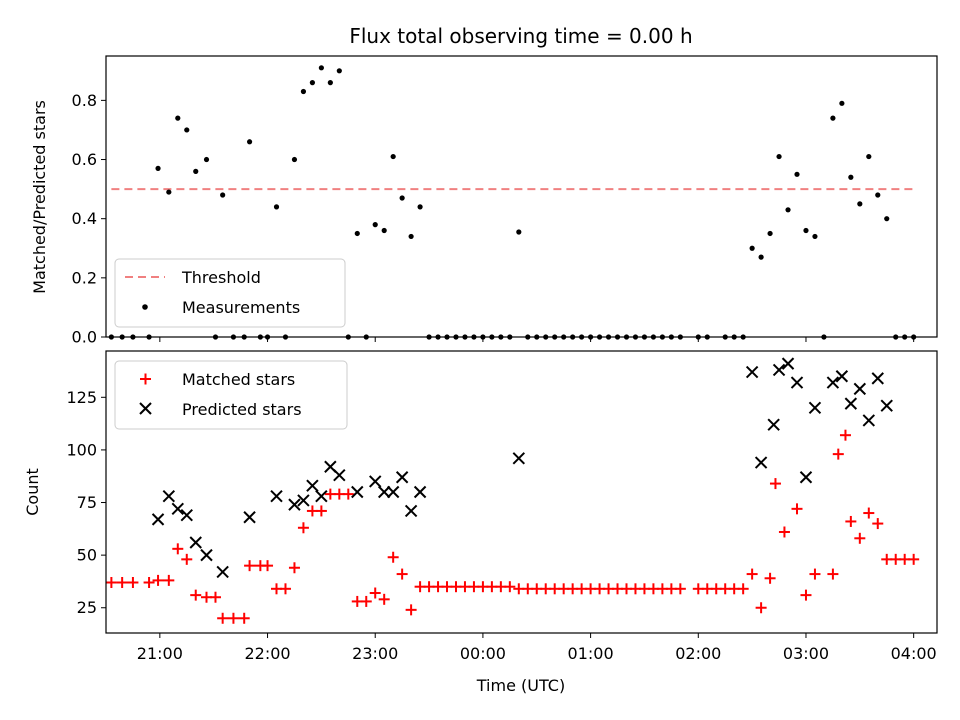  What do you see at coordinates (87, 502) in the screenshot?
I see `count-y-tick-label: 75` at bounding box center [87, 502].